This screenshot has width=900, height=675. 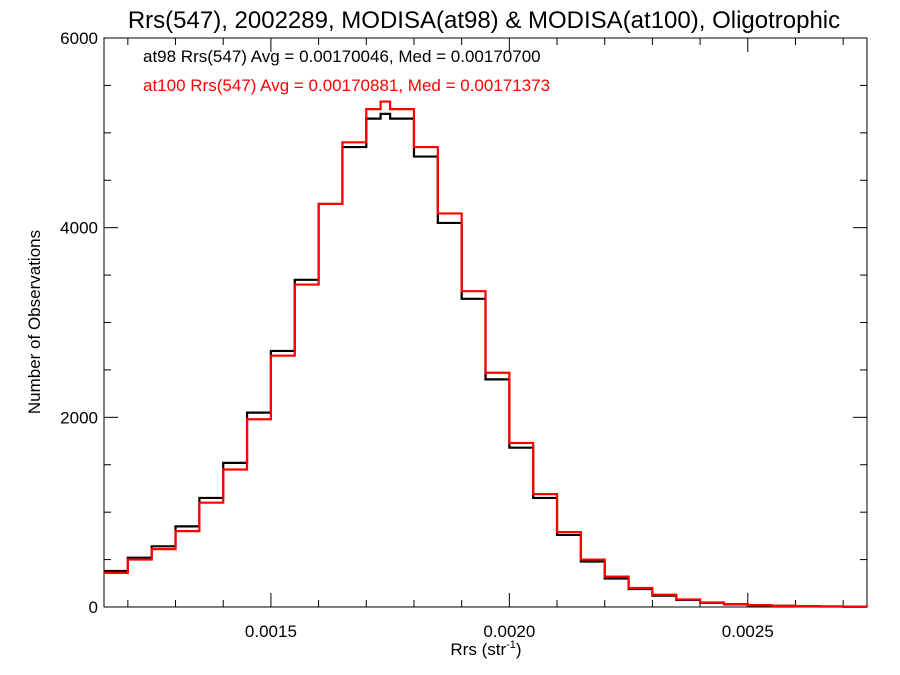 I want to click on x-axis-label: Rrs (str-1), so click(x=485, y=649).